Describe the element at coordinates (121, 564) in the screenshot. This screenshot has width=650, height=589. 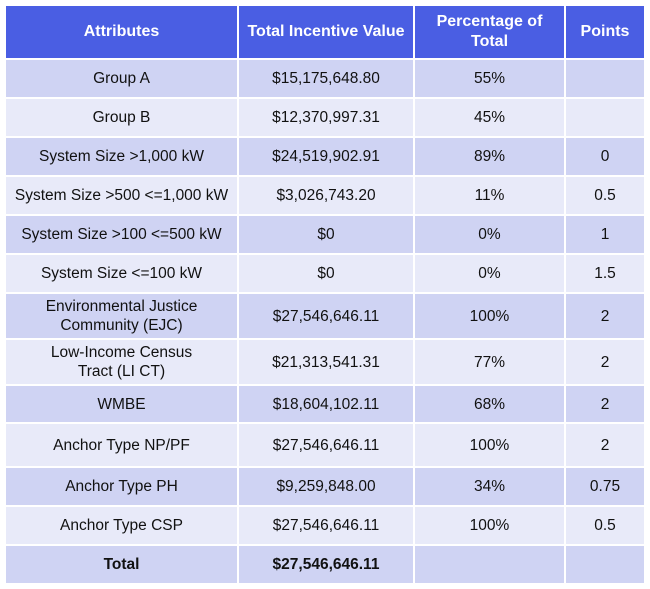
I see `cell-total-label: Total` at that location.